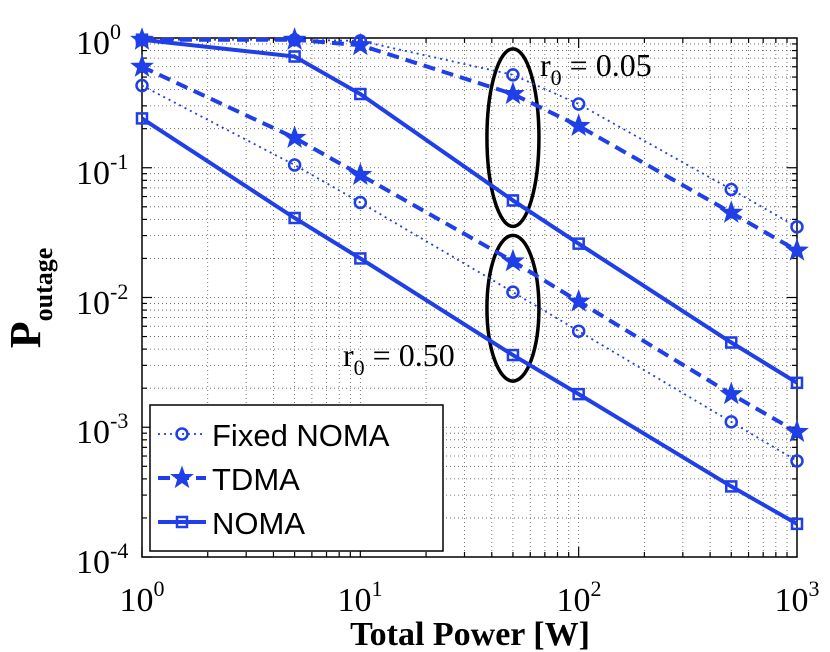 Image resolution: width=830 pixels, height=652 pixels. Describe the element at coordinates (513, 308) in the screenshot. I see `ellipse-r050` at that location.